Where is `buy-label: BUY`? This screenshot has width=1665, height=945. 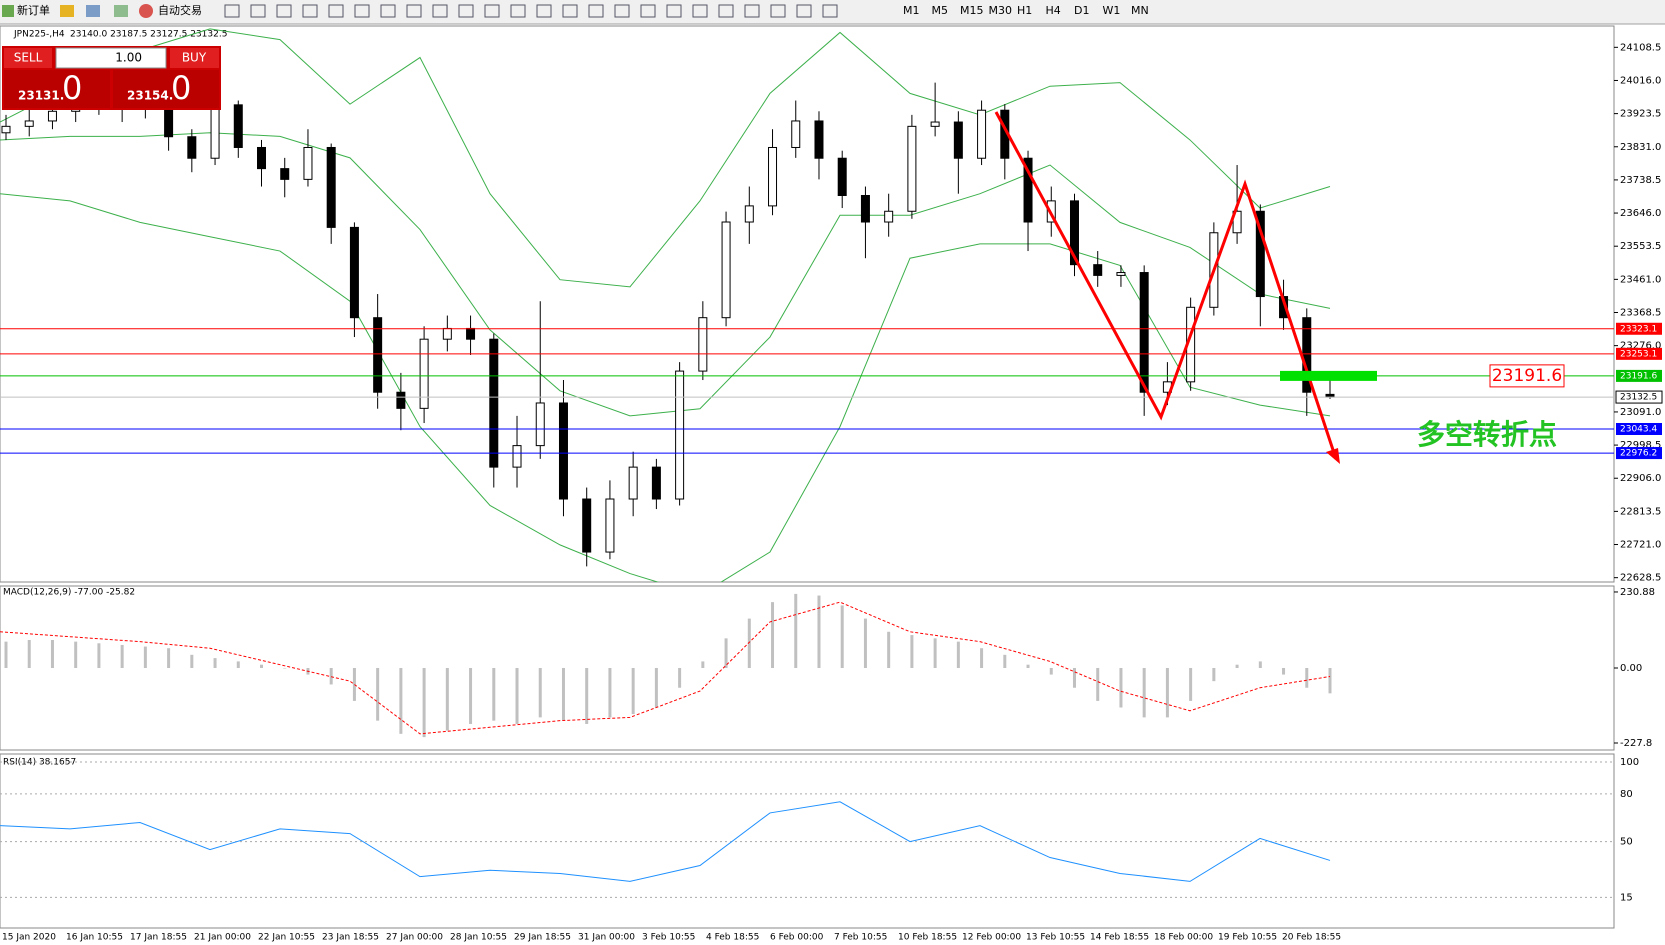 buy-label: BUY is located at coordinates (194, 58).